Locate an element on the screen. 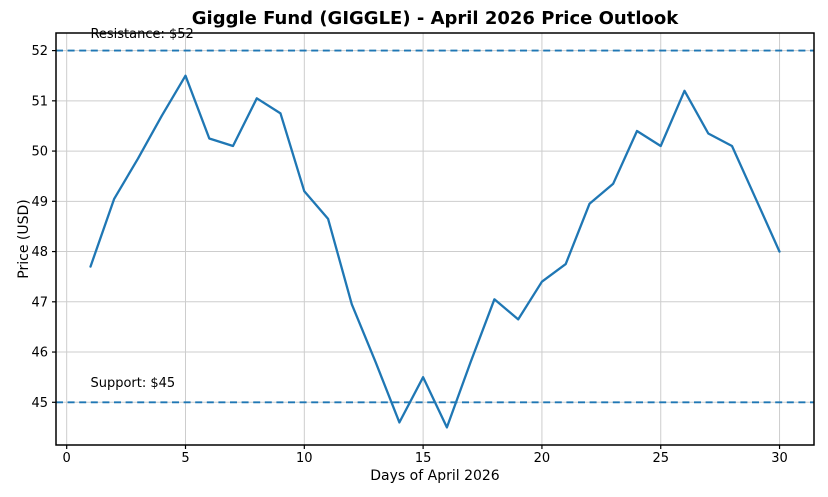 The width and height of the screenshot is (828, 497). svg-text: 5 is located at coordinates (185, 458).